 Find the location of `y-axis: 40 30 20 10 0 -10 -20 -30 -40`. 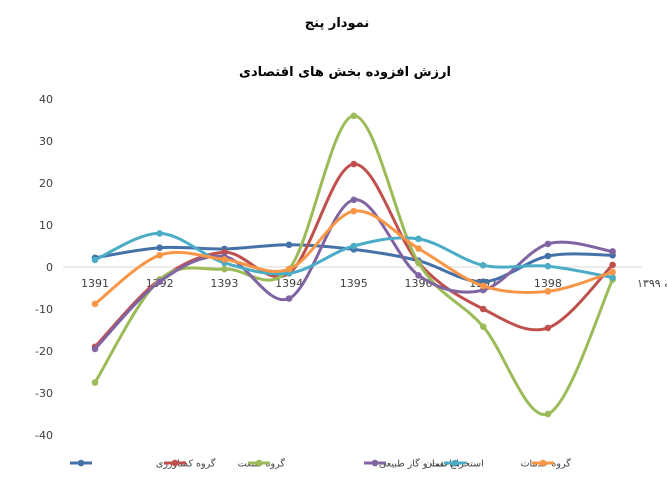

y-axis: 40 30 20 10 0 -10 -20 -30 -40 is located at coordinates (44, 267).